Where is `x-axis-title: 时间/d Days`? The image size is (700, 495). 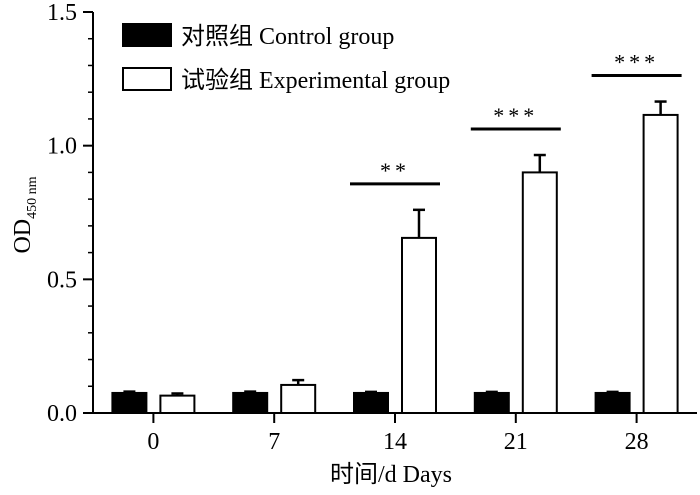 x-axis-title: 时间/d Days is located at coordinates (391, 474).